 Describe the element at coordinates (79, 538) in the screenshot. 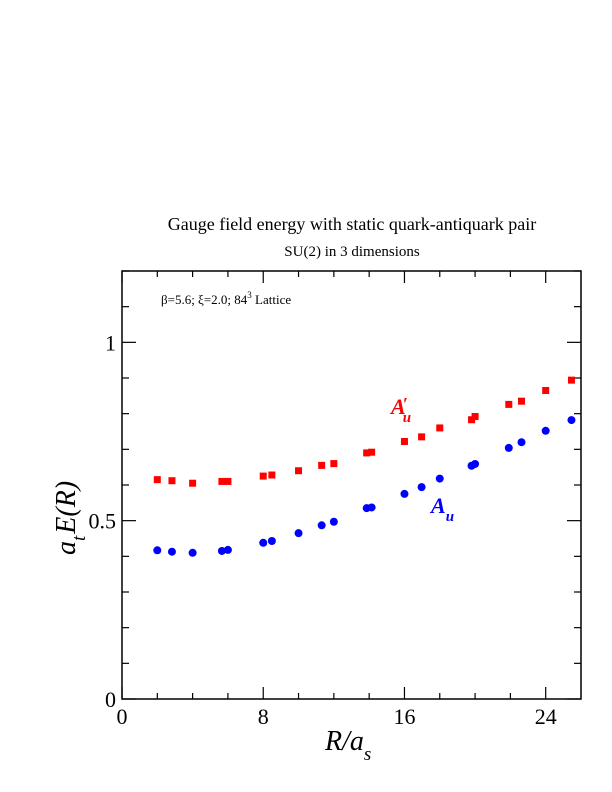

I see `y-axis-label-sub: t` at that location.